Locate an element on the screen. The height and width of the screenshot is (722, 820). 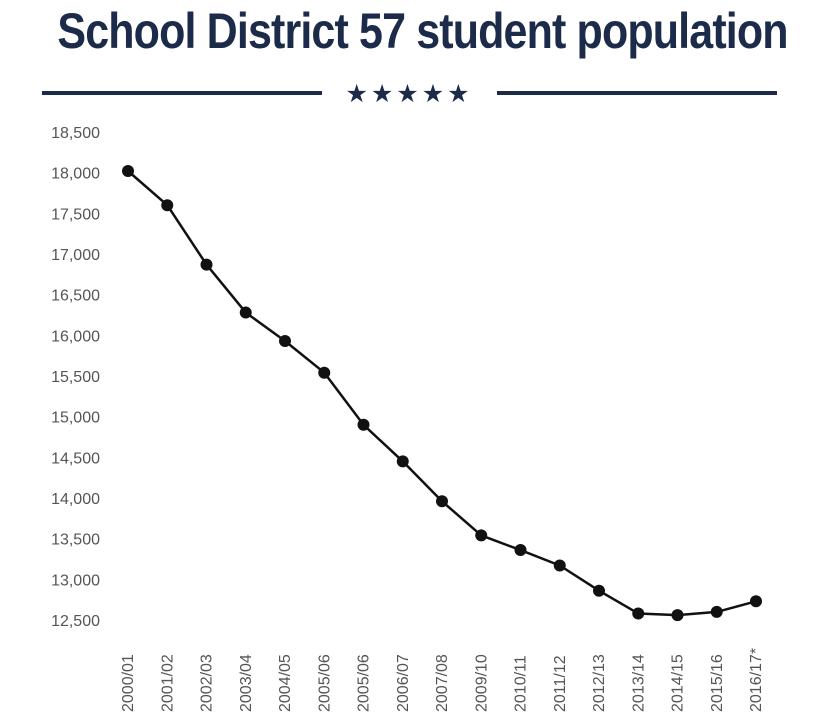
y-tick-label: 17,000 is located at coordinates (75, 255).